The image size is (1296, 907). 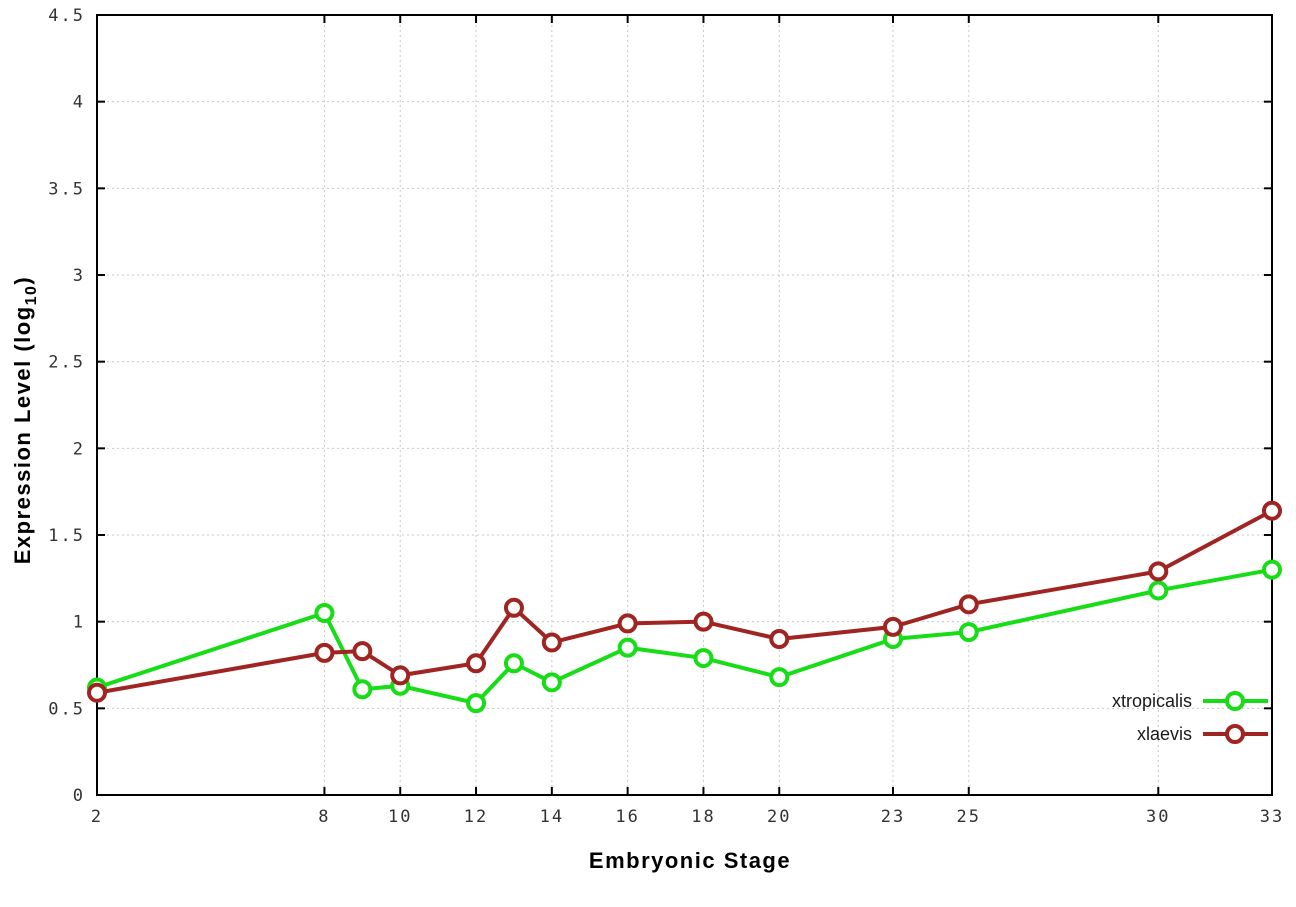 I want to click on x-tick-label: 20, so click(x=779, y=817).